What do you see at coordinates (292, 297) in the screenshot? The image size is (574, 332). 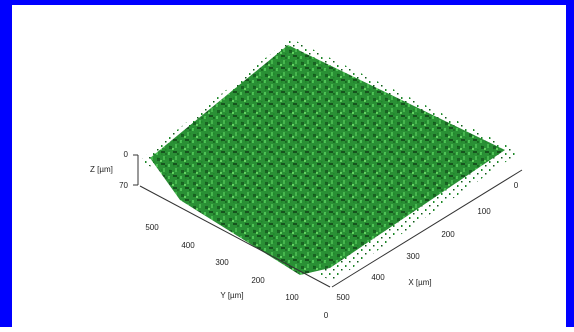 I see `y-tick-label: 100` at bounding box center [292, 297].